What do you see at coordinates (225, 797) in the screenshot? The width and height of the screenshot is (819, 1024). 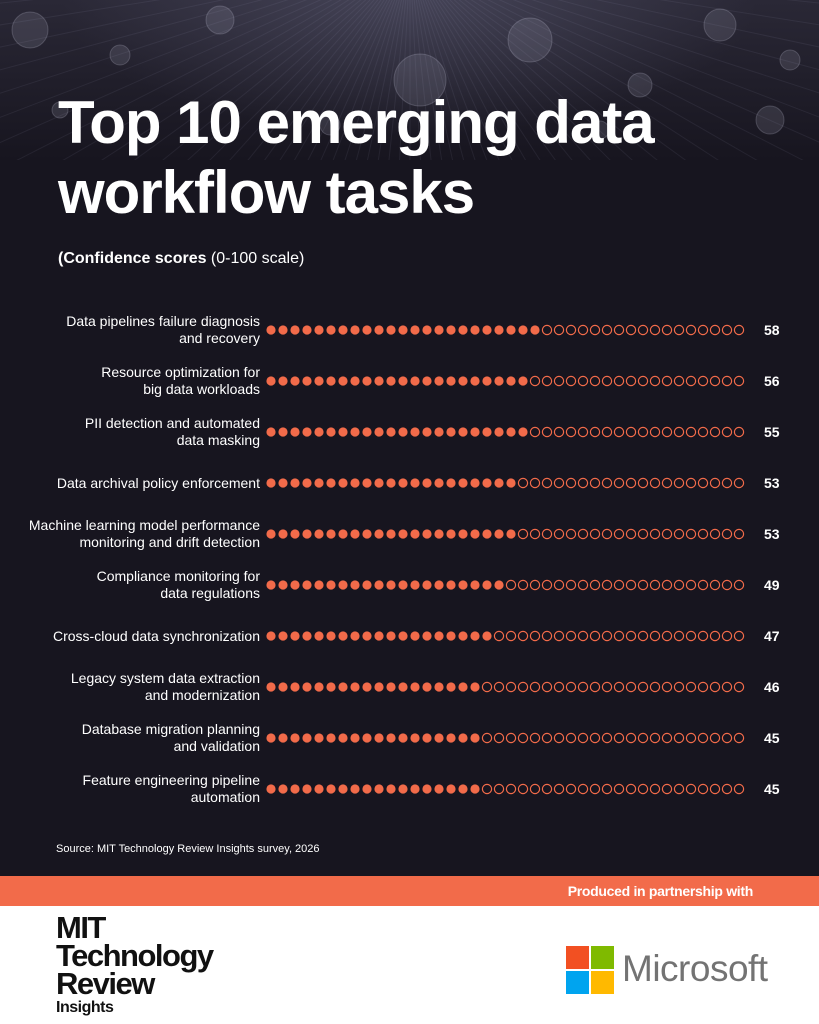 I see `category-label-line: automation` at bounding box center [225, 797].